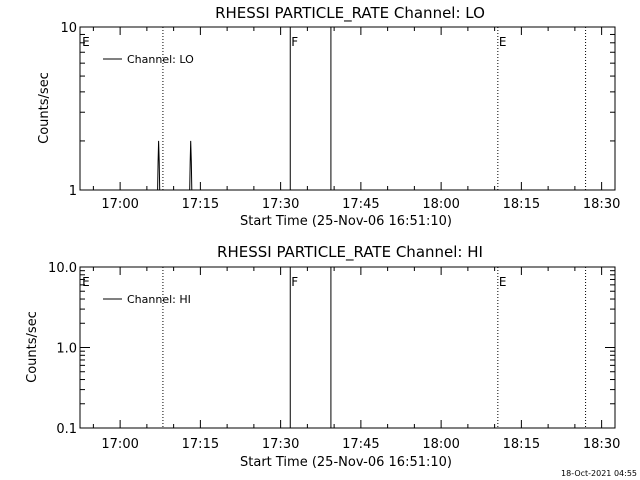 Image resolution: width=640 pixels, height=480 pixels. What do you see at coordinates (62, 268) in the screenshot?
I see `y-tick-label-hi: 10.0` at bounding box center [62, 268].